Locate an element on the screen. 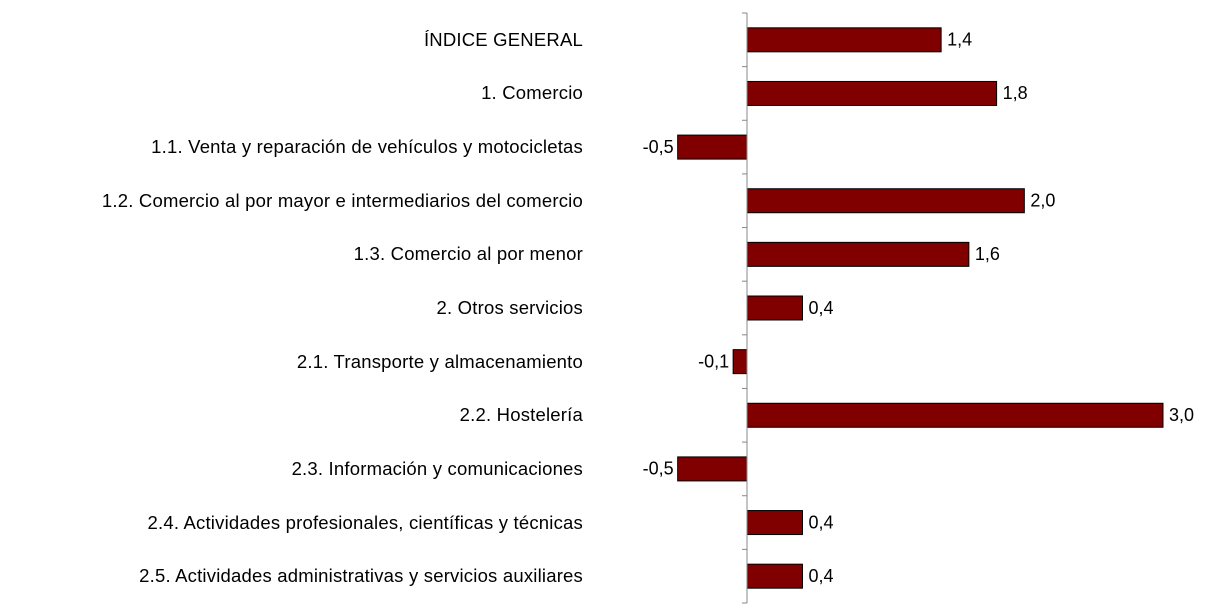  value-label: 1,8 is located at coordinates (1015, 93).